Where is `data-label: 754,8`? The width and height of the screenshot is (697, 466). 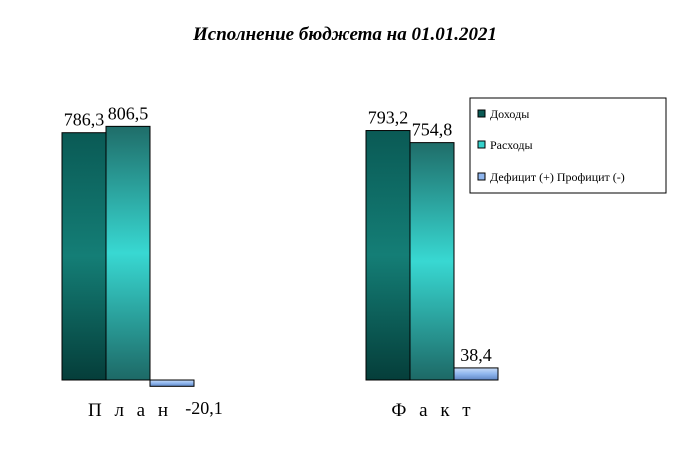 data-label: 754,8 is located at coordinates (432, 130).